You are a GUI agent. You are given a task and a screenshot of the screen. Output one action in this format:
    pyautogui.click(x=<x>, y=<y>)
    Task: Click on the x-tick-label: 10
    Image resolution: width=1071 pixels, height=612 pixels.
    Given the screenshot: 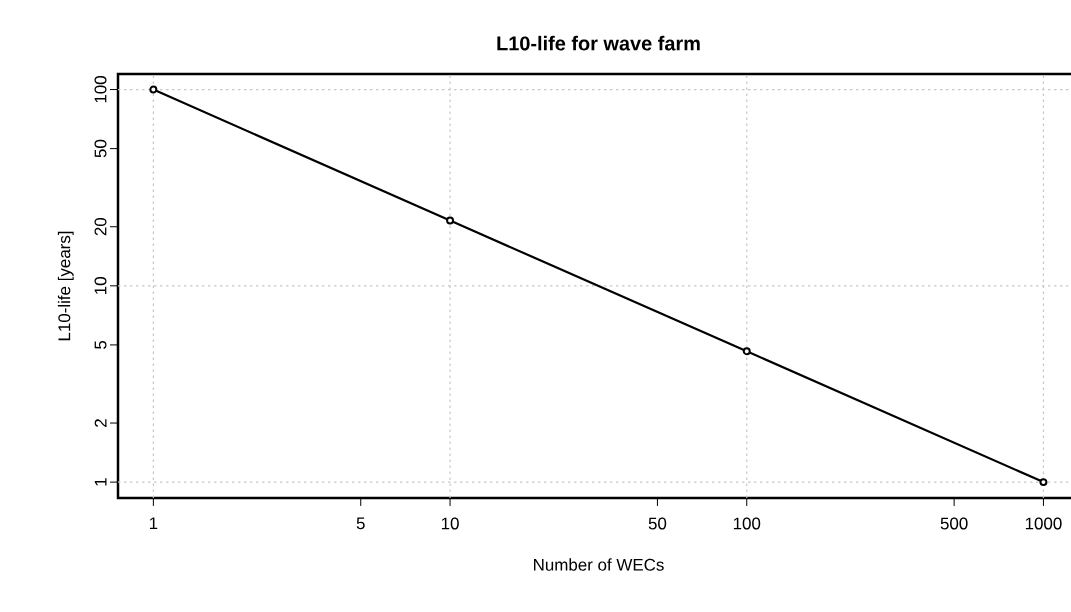 What is the action you would take?
    pyautogui.click(x=450, y=523)
    